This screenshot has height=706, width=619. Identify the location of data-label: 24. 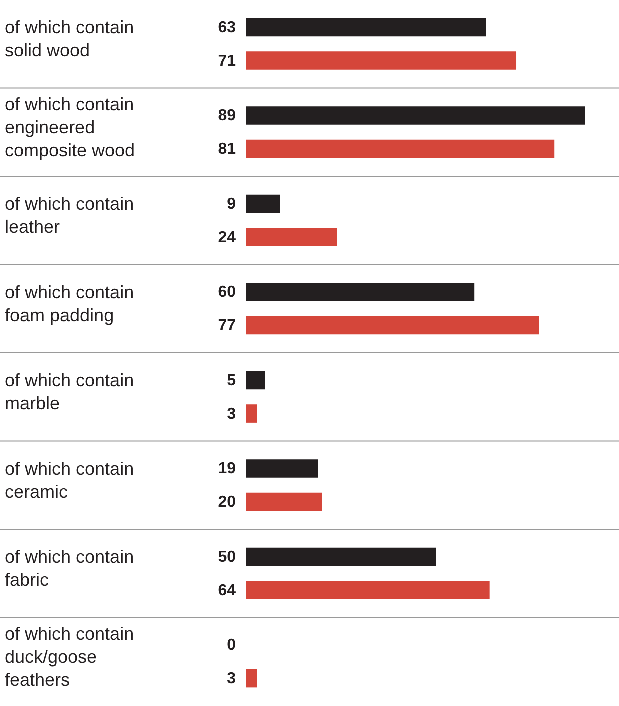
(227, 237).